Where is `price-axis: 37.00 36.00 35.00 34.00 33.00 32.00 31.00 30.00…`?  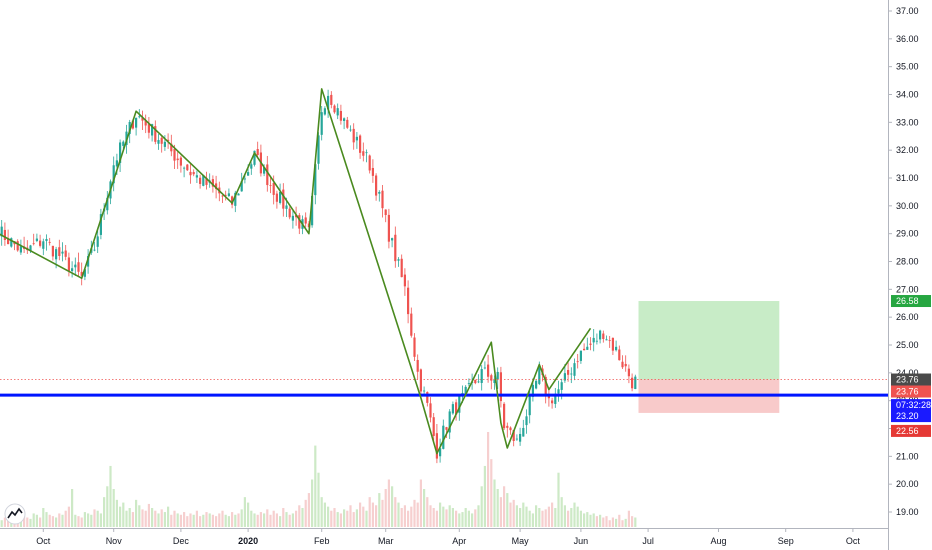
price-axis: 37.00 36.00 35.00 34.00 33.00 32.00 31.00 30.00… is located at coordinates (910, 275).